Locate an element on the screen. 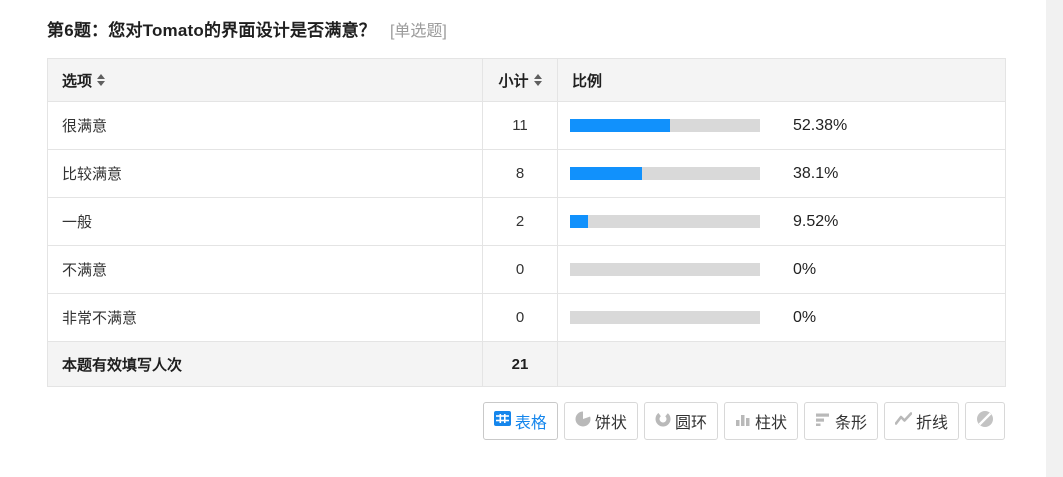 This screenshot has height=477, width=1063. ratio-cell: 52.38% is located at coordinates (781, 125).